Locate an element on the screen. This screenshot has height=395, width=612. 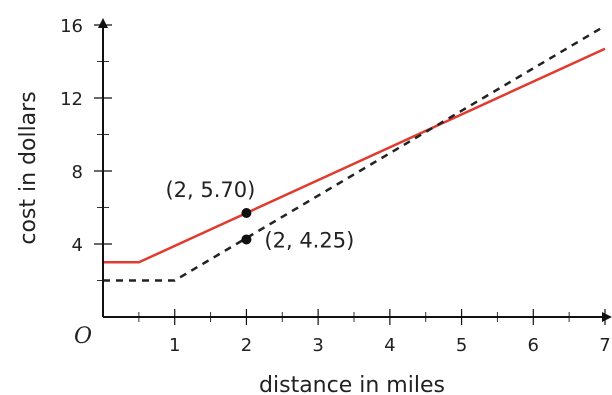
y-tick-label: 8 is located at coordinates (77, 172).